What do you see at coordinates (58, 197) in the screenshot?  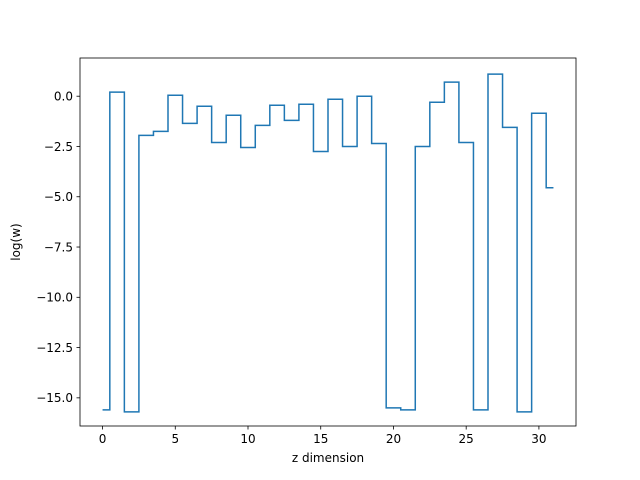 I see `y-tick-label: −5.0` at bounding box center [58, 197].